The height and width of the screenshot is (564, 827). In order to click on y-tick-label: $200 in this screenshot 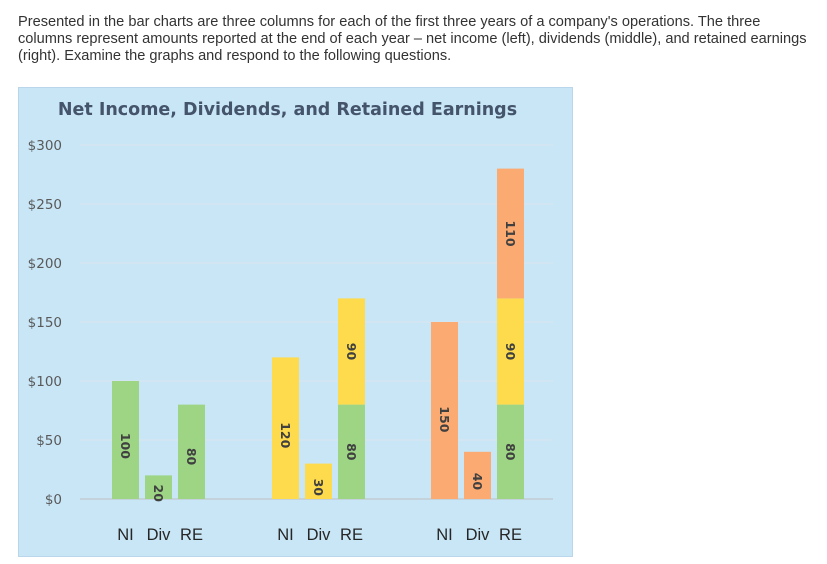, I will do `click(45, 264)`.